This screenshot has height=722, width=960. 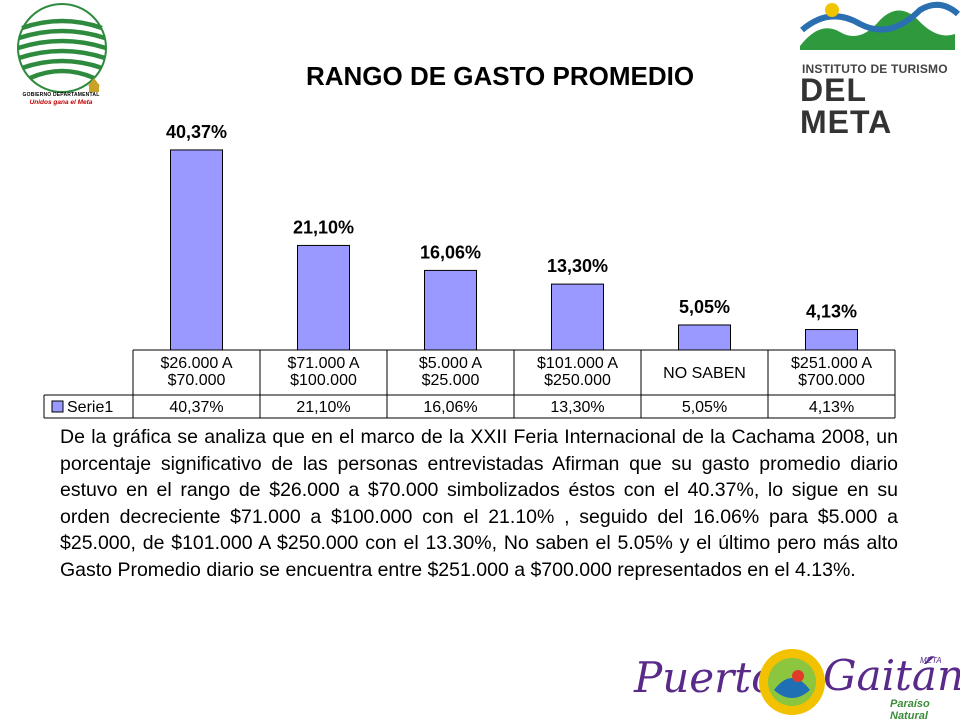 I want to click on bar-data-label: 13,30%, so click(x=577, y=266).